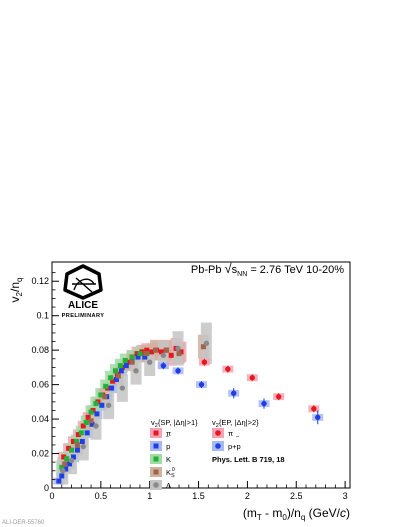 The height and width of the screenshot is (527, 407). I want to click on y-tick-label: 0.04, so click(40, 419).